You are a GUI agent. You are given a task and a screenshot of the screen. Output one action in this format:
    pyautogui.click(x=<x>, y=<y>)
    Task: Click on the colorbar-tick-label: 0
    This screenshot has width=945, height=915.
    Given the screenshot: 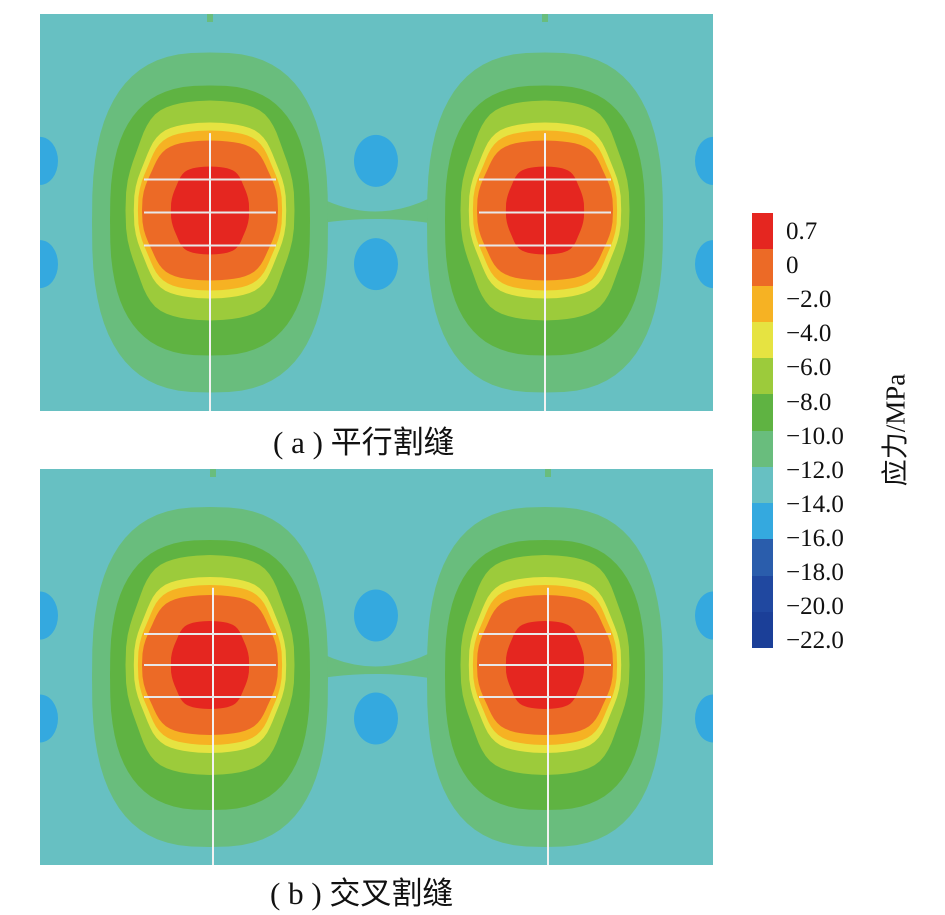 What is the action you would take?
    pyautogui.click(x=792, y=266)
    